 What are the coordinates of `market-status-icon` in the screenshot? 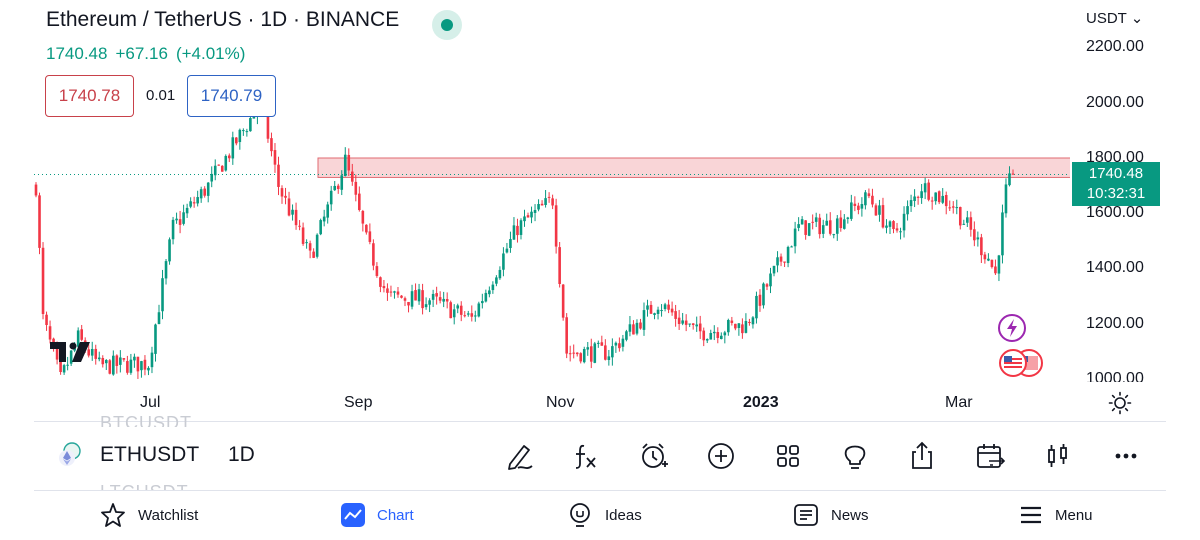 It's located at (447, 25).